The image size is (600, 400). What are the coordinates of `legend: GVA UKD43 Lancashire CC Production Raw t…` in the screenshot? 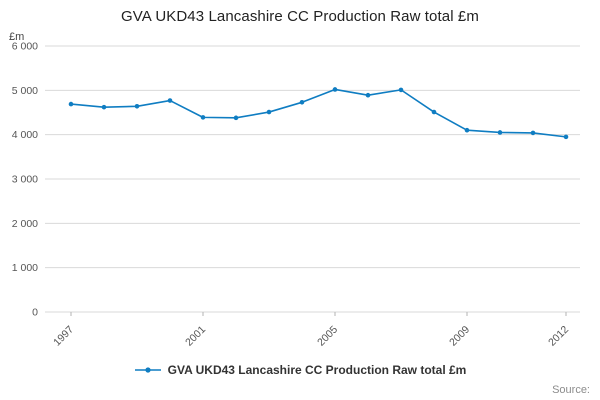 It's located at (300, 370).